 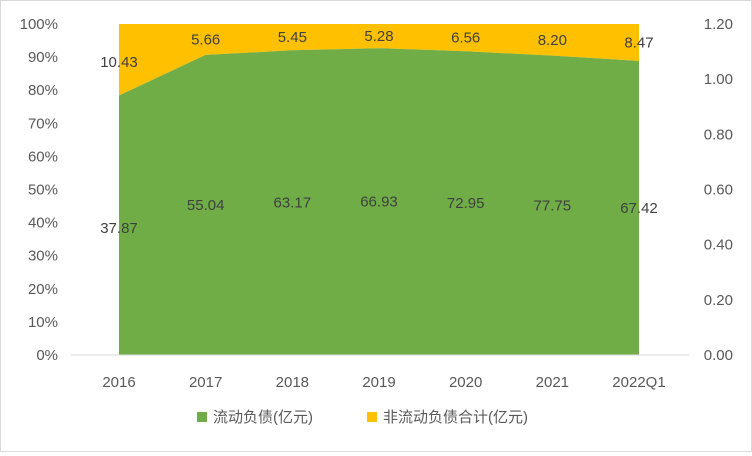 What do you see at coordinates (43, 156) in the screenshot?
I see `left-tick-label: 60%` at bounding box center [43, 156].